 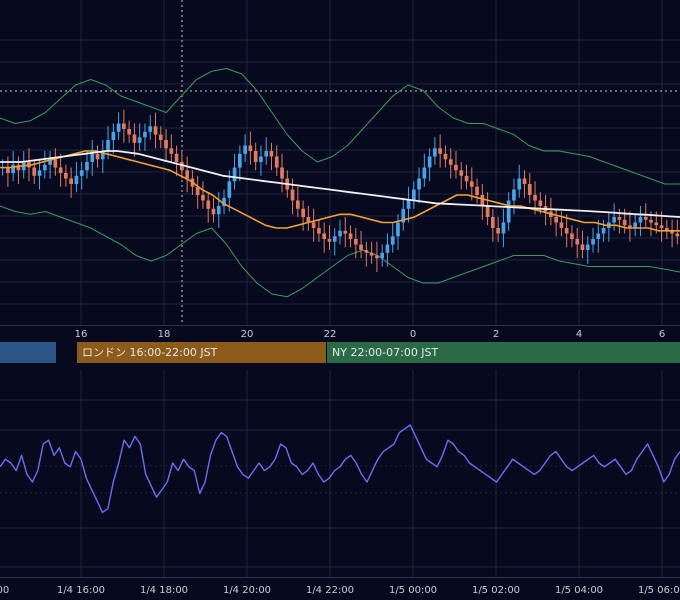 I want to click on ma-long-line, so click(x=340, y=184).